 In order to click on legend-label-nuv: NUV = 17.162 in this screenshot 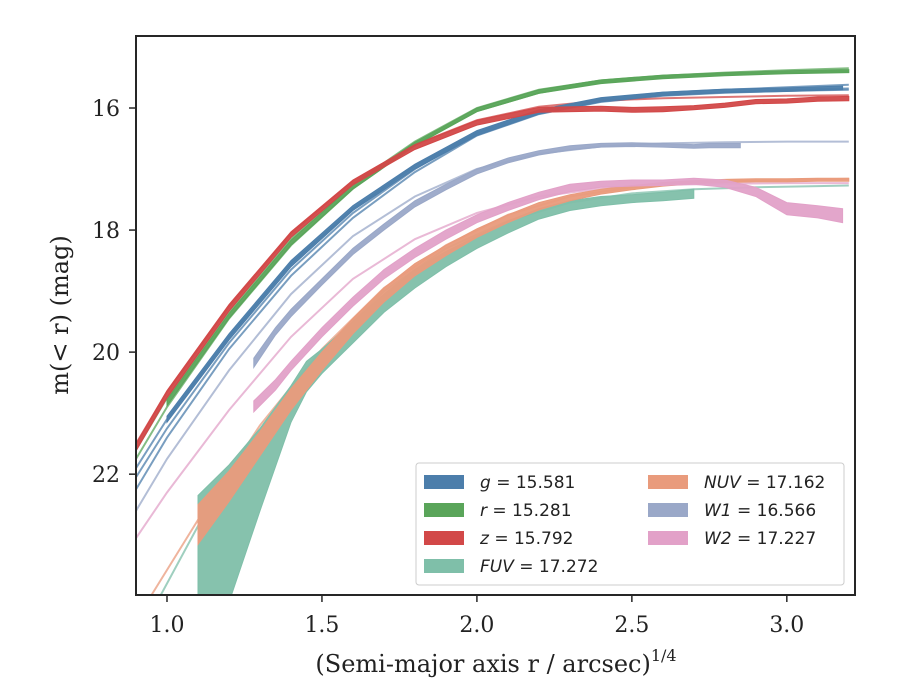, I will do `click(764, 483)`.